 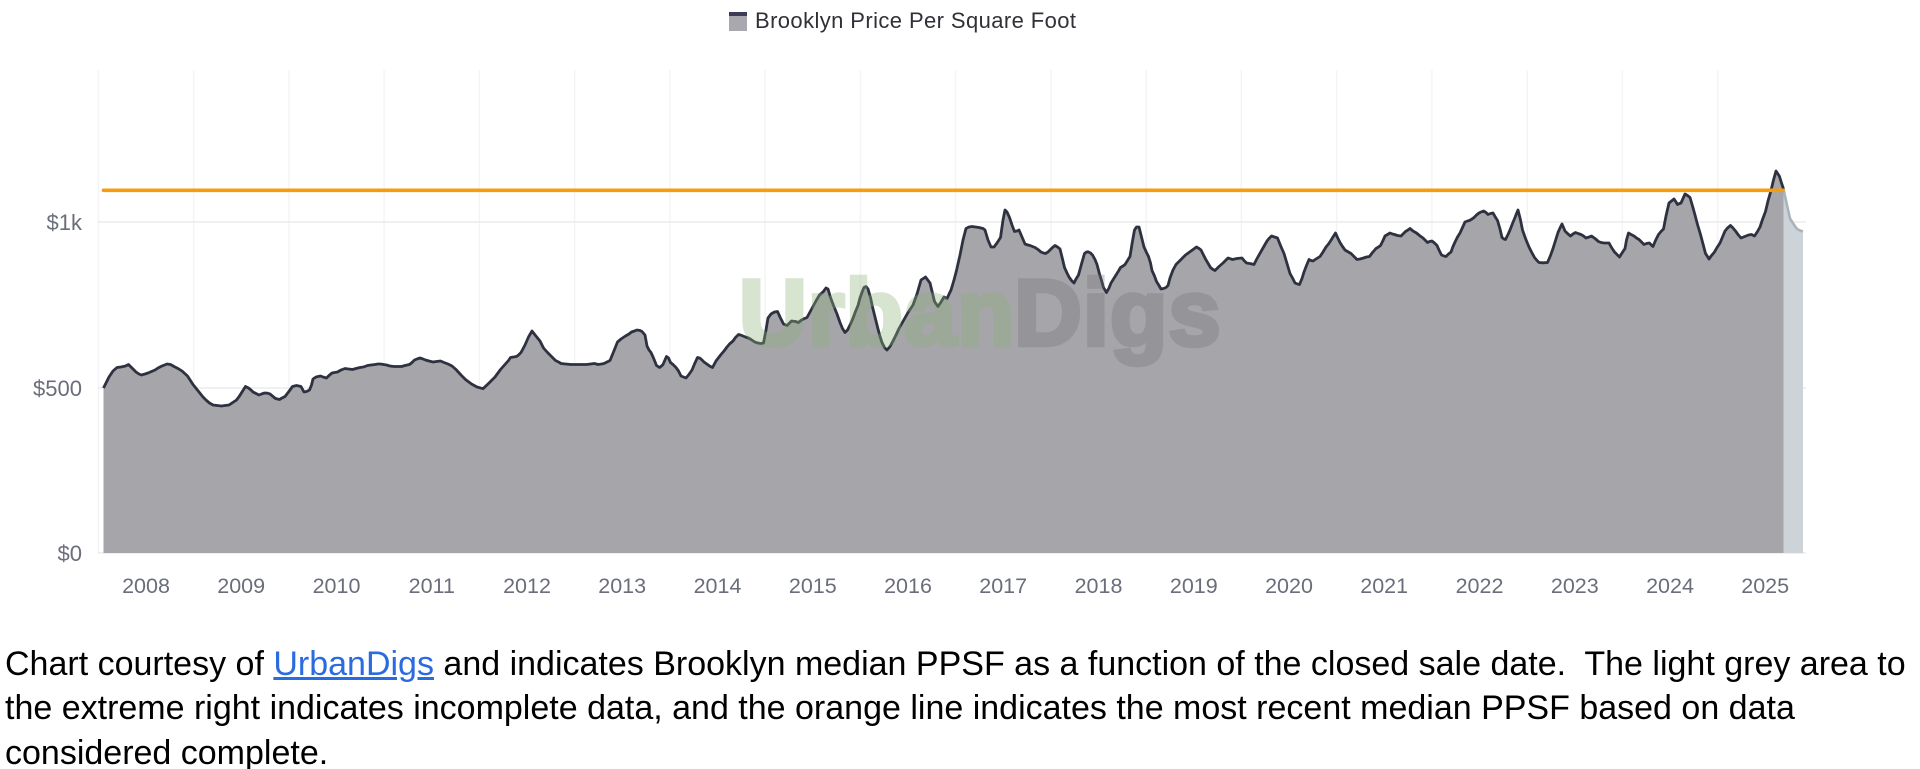 What do you see at coordinates (877, 312) in the screenshot?
I see `svg-text: Urban` at bounding box center [877, 312].